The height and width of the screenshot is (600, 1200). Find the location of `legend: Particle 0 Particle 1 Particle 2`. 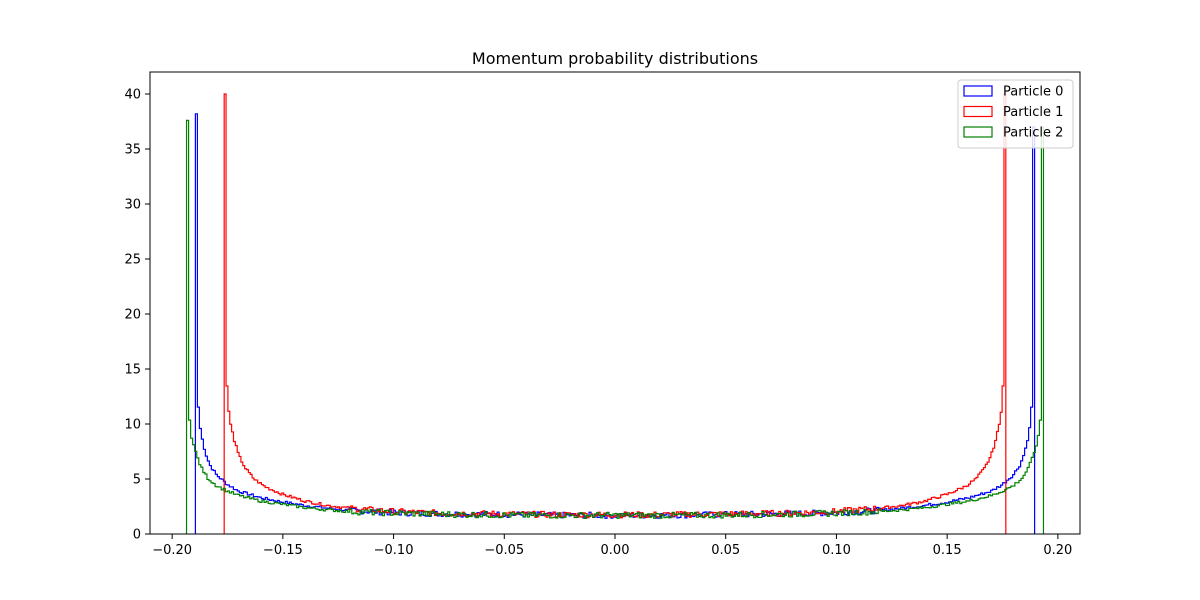

legend: Particle 0 Particle 1 Particle 2 is located at coordinates (1015, 114).